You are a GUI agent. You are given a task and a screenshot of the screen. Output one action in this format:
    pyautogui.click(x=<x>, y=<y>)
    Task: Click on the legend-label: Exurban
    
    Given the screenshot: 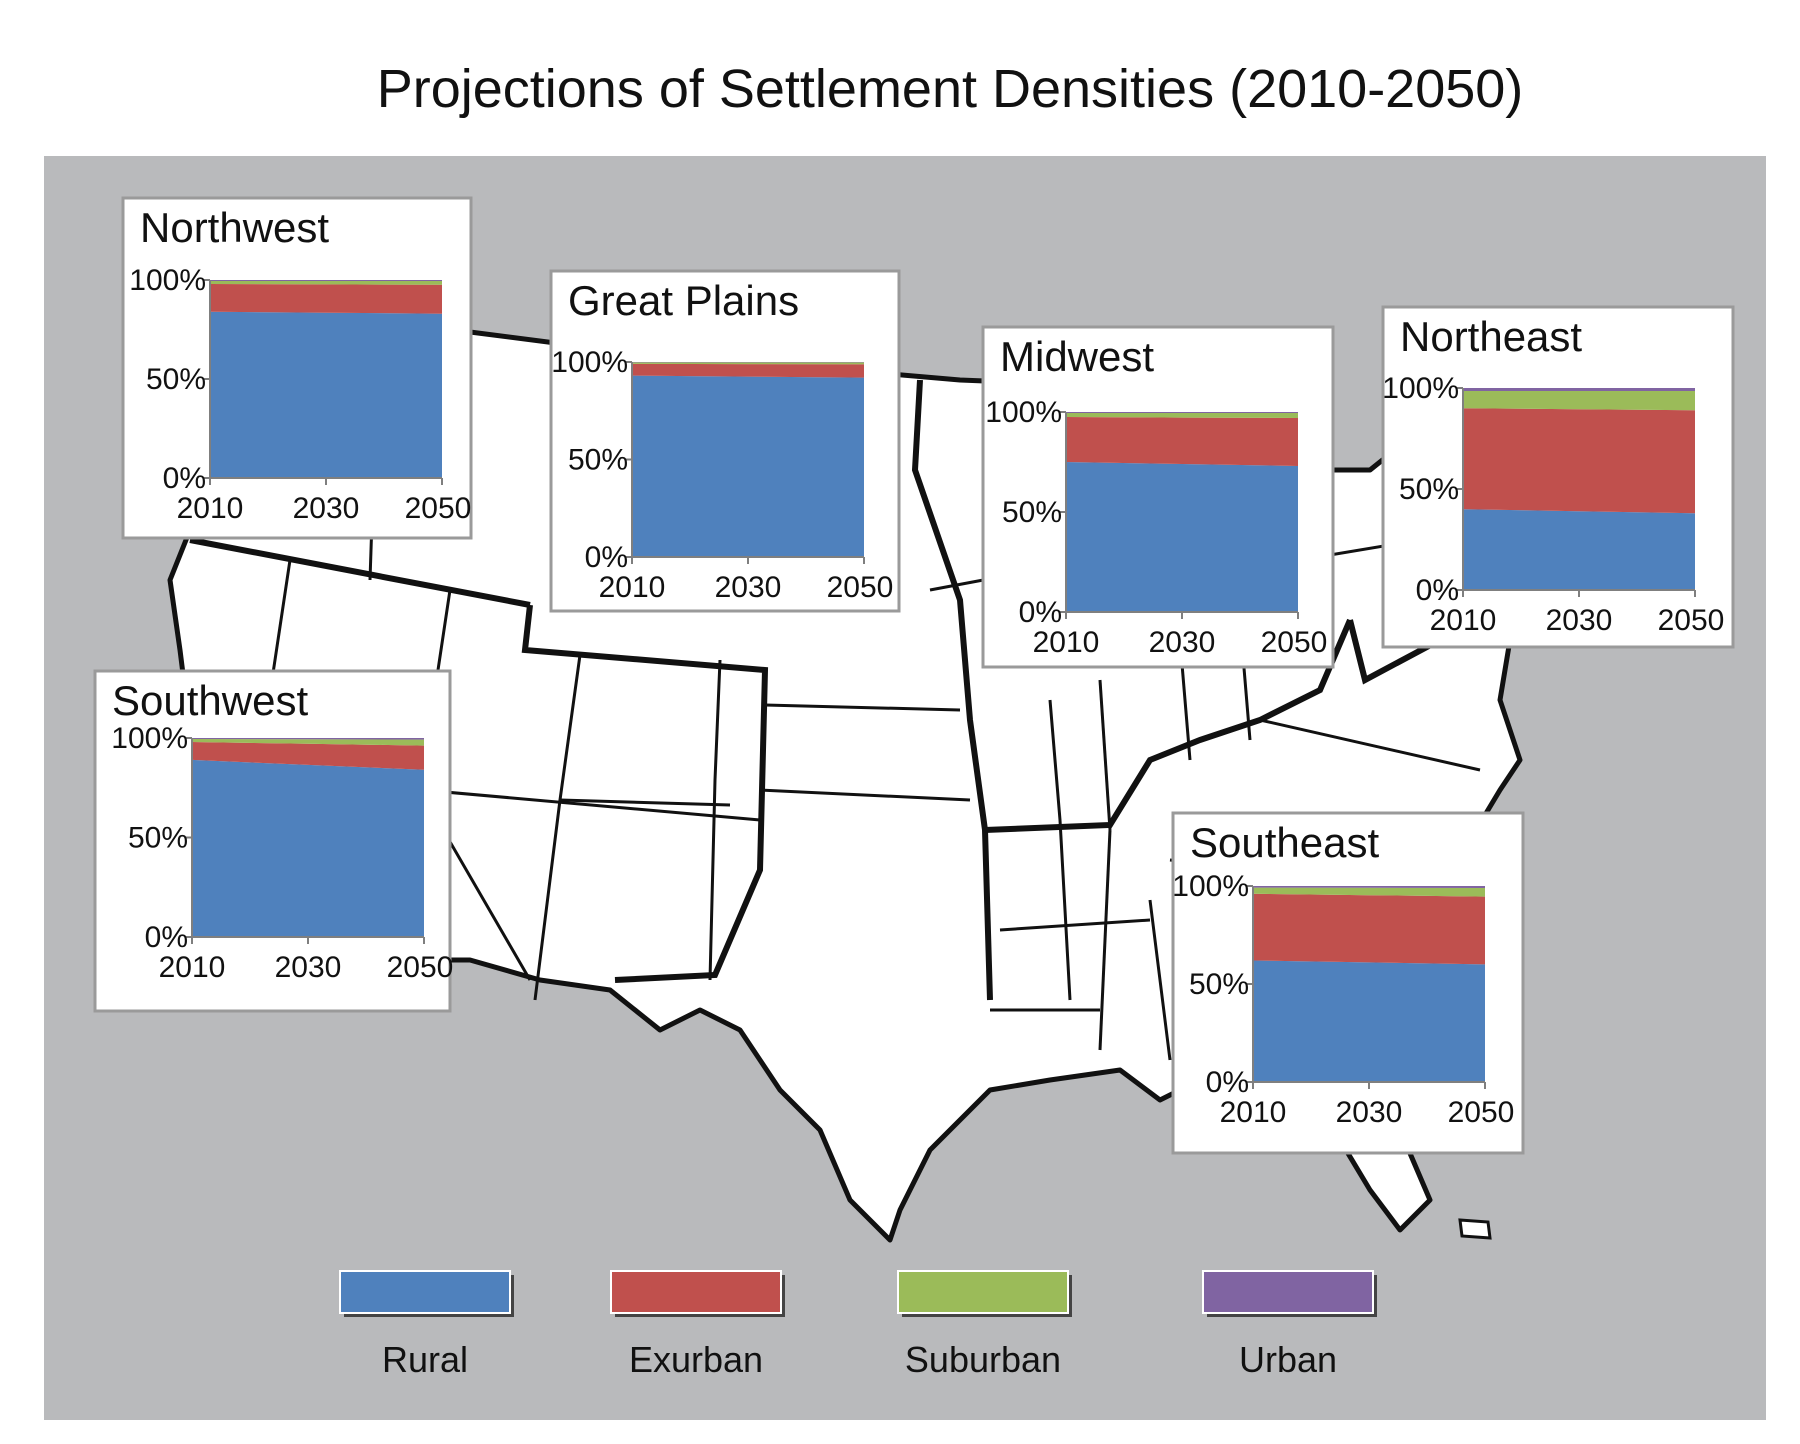 What is the action you would take?
    pyautogui.click(x=696, y=1359)
    